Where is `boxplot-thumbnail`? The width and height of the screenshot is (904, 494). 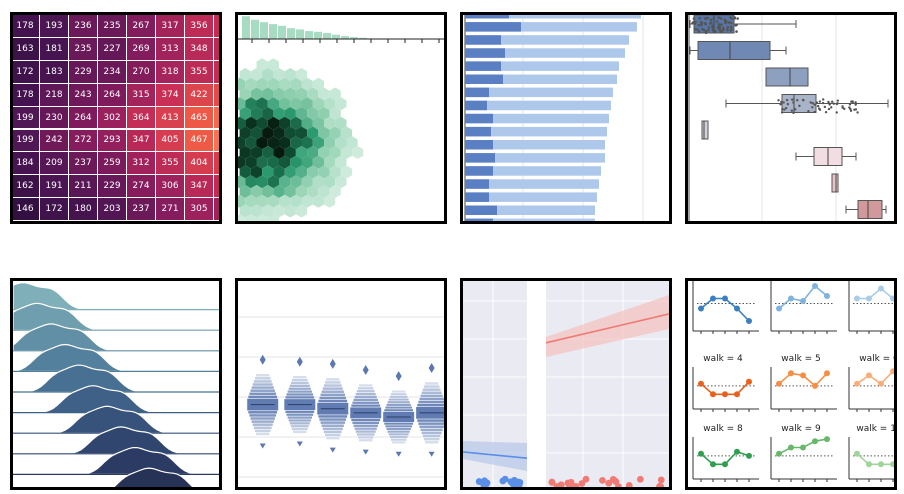 boxplot-thumbnail is located at coordinates (791, 118).